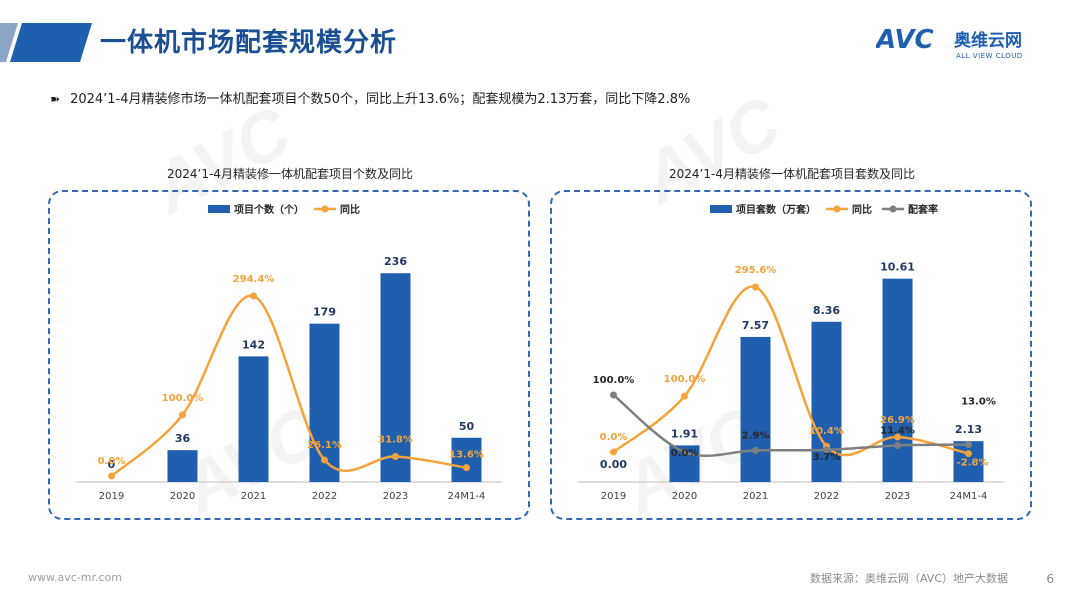 Image resolution: width=1080 pixels, height=608 pixels. What do you see at coordinates (684, 433) in the screenshot?
I see `bar-value-label: 1.91` at bounding box center [684, 433].